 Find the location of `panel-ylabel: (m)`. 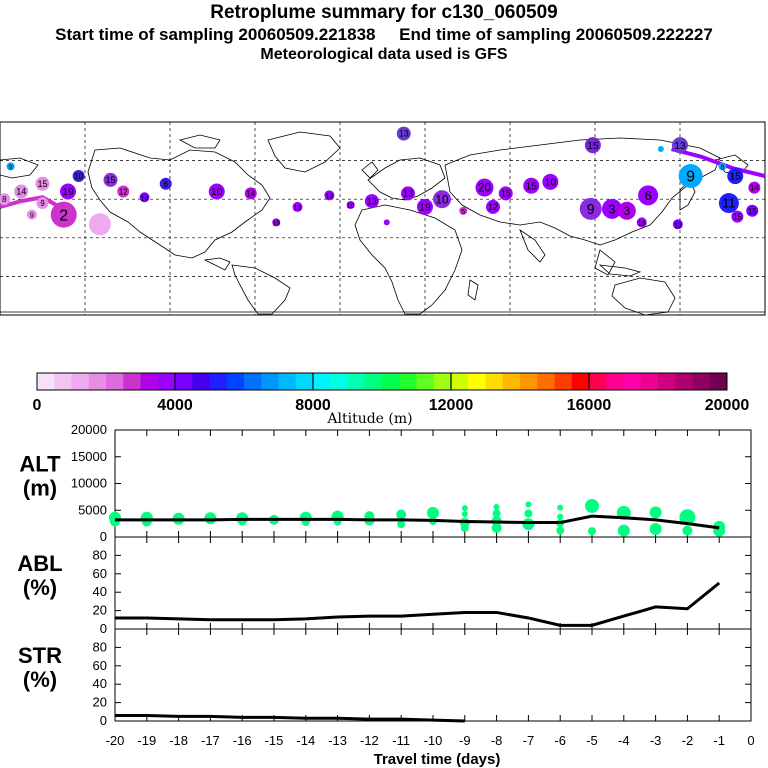

panel-ylabel: (m) is located at coordinates (40, 488).